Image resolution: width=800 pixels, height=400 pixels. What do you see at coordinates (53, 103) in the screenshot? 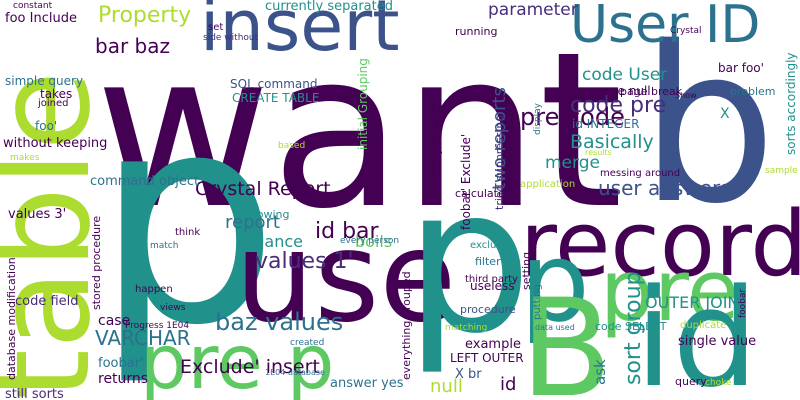
I see `word: joined` at bounding box center [53, 103].